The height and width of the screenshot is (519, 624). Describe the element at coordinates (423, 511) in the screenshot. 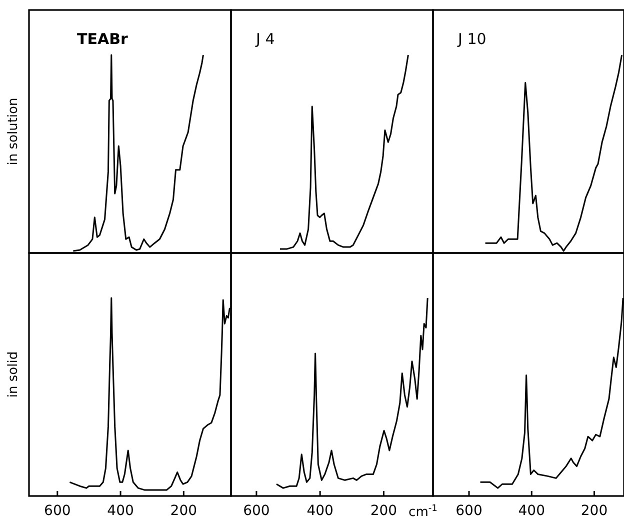

I see `x-axis-title: cm$^{-1}$` at that location.